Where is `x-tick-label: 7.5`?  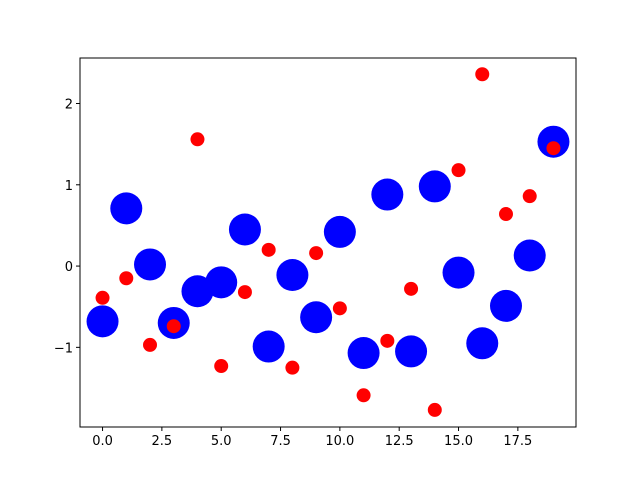 x-tick-label: 7.5 is located at coordinates (280, 441).